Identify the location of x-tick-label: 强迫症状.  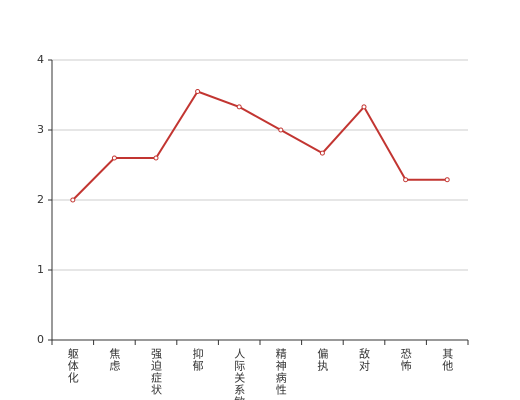
(156, 372).